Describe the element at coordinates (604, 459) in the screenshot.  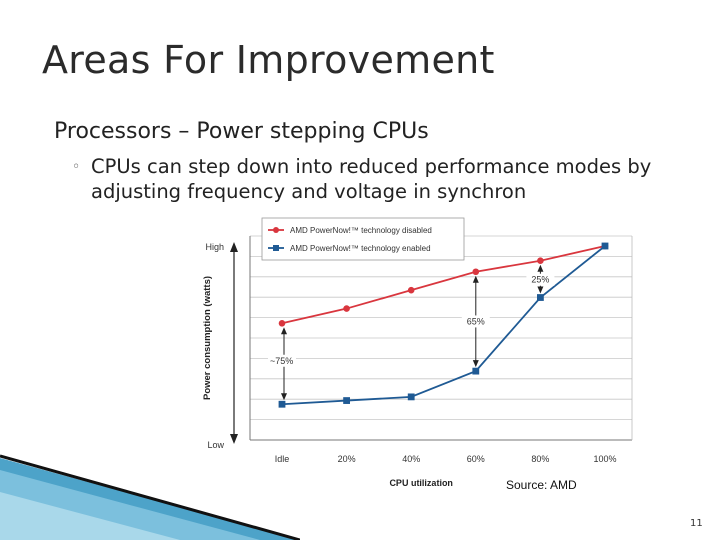
I see `x-tick-label: 100%` at that location.